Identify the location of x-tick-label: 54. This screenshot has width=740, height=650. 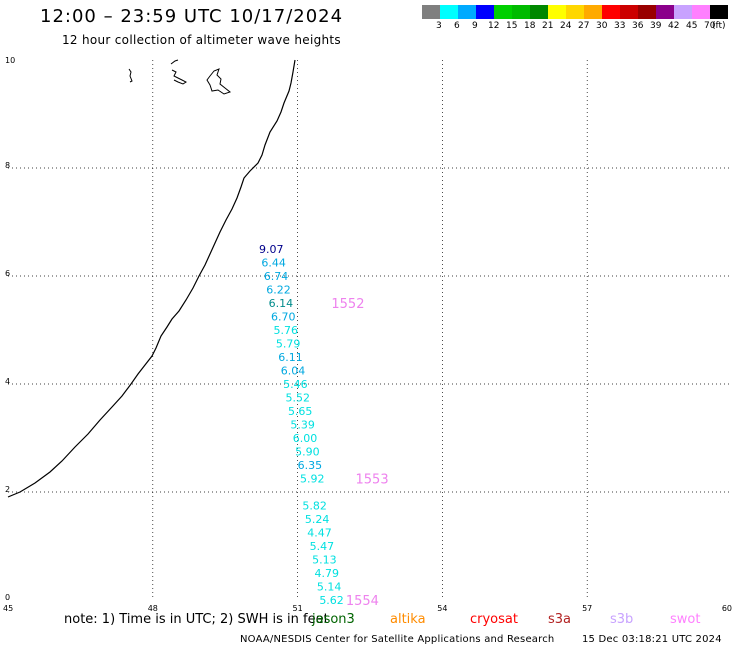
(442, 608).